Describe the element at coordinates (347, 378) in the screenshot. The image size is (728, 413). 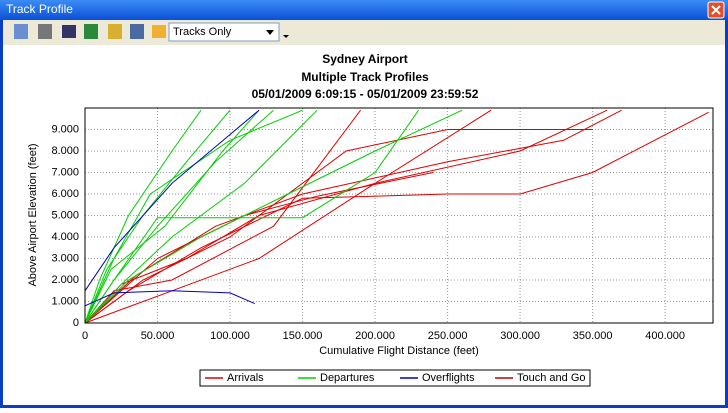
I see `legend-label: Departures` at that location.